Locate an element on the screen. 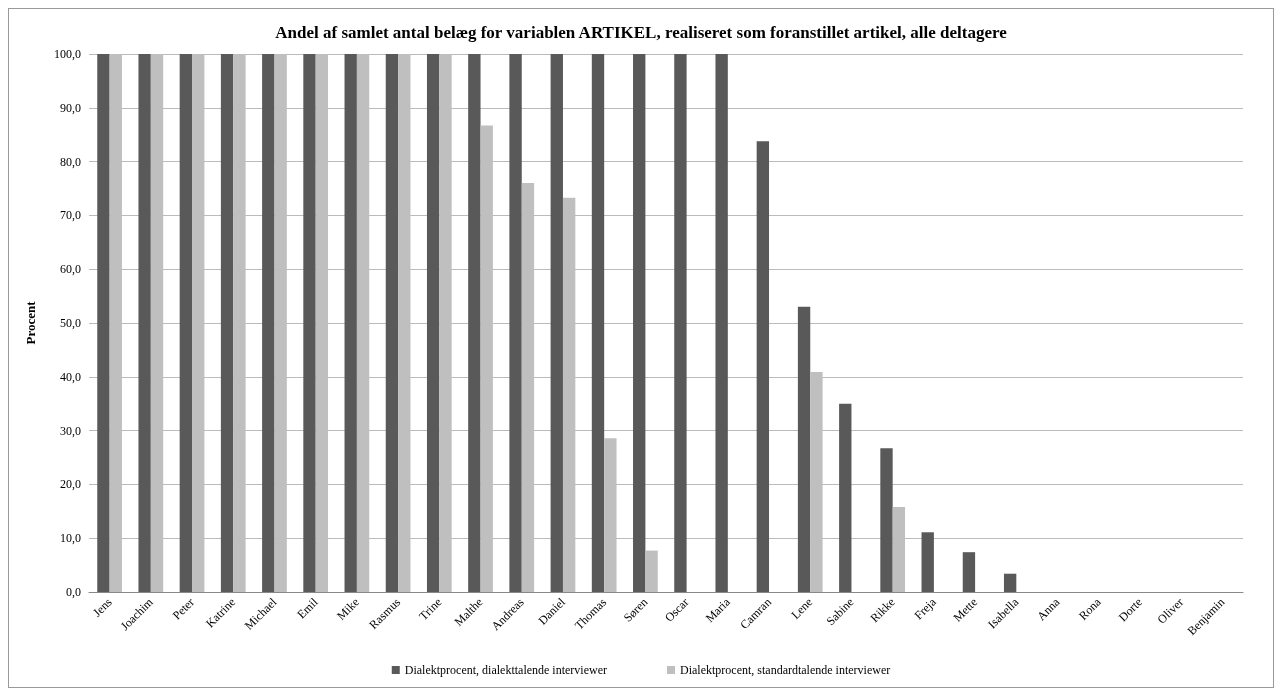  y-tick-label: 100,0 is located at coordinates (67, 54).